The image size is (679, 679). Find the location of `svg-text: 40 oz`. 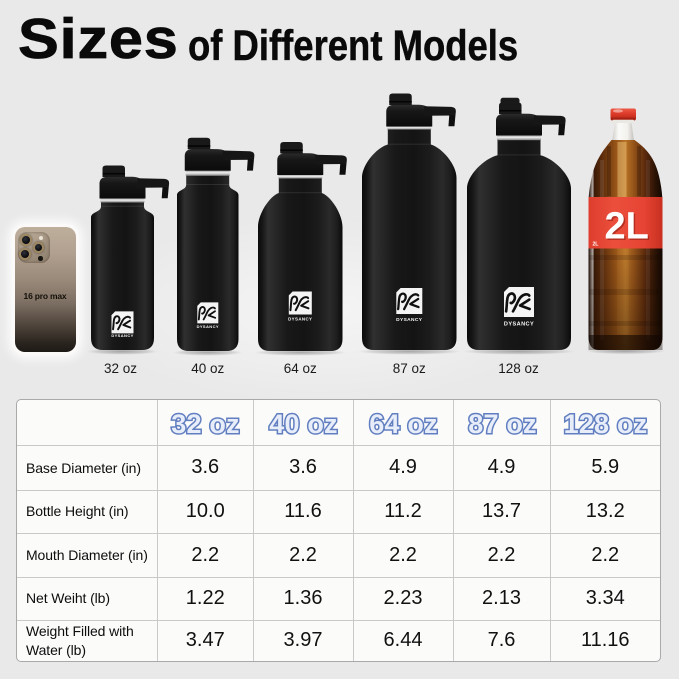

svg-text: 40 oz is located at coordinates (303, 424).